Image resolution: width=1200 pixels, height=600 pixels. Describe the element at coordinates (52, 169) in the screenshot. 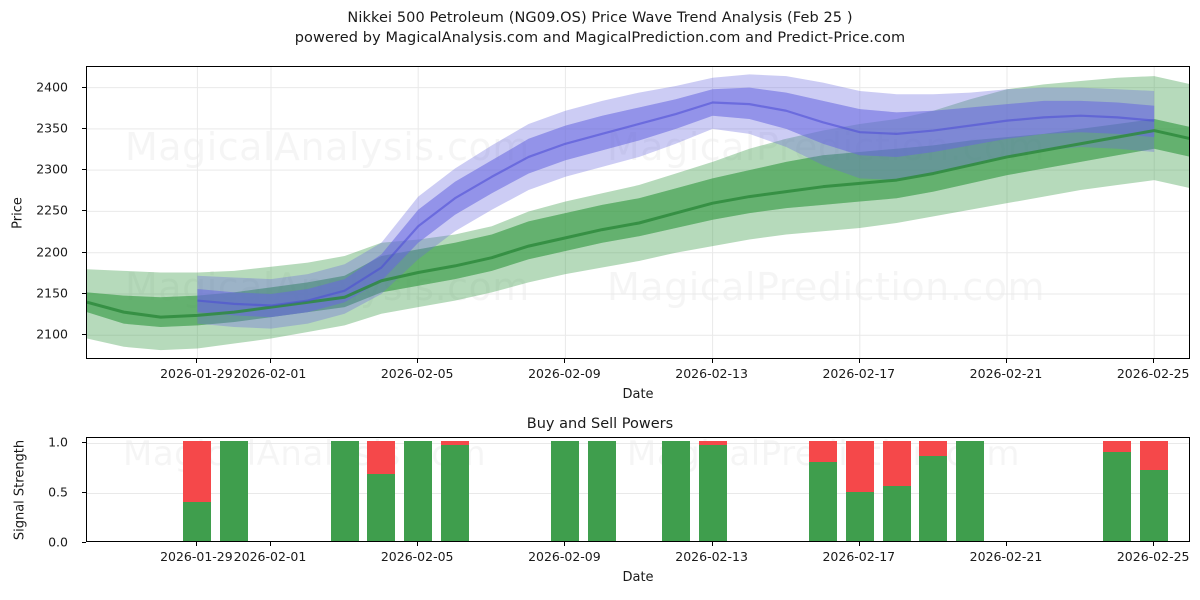

I see `price-ytick-label: 2300` at that location.